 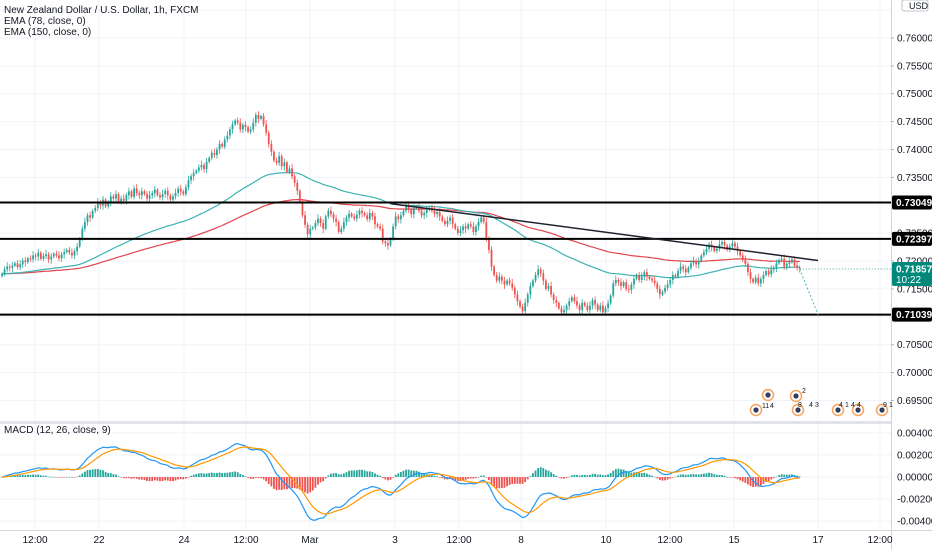 I want to click on macd-legend: MACD (12, 26, close, 9), so click(x=57, y=430).